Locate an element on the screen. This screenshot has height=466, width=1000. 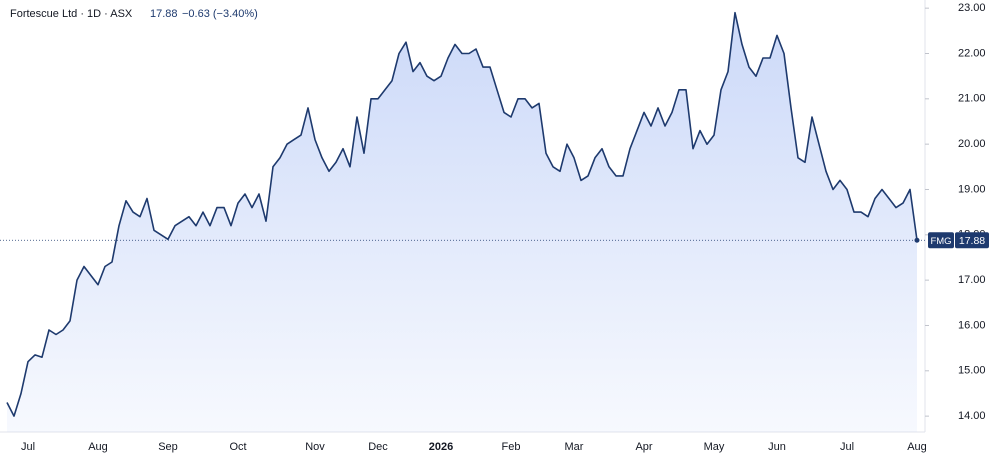
price-badge is located at coordinates (972, 240).